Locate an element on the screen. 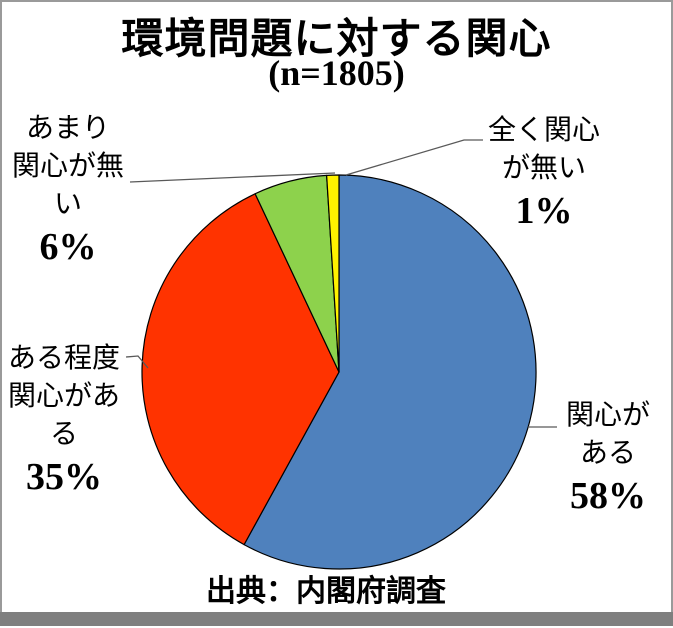 The width and height of the screenshot is (673, 628). label-text-line: ある程度 is located at coordinates (63, 358).